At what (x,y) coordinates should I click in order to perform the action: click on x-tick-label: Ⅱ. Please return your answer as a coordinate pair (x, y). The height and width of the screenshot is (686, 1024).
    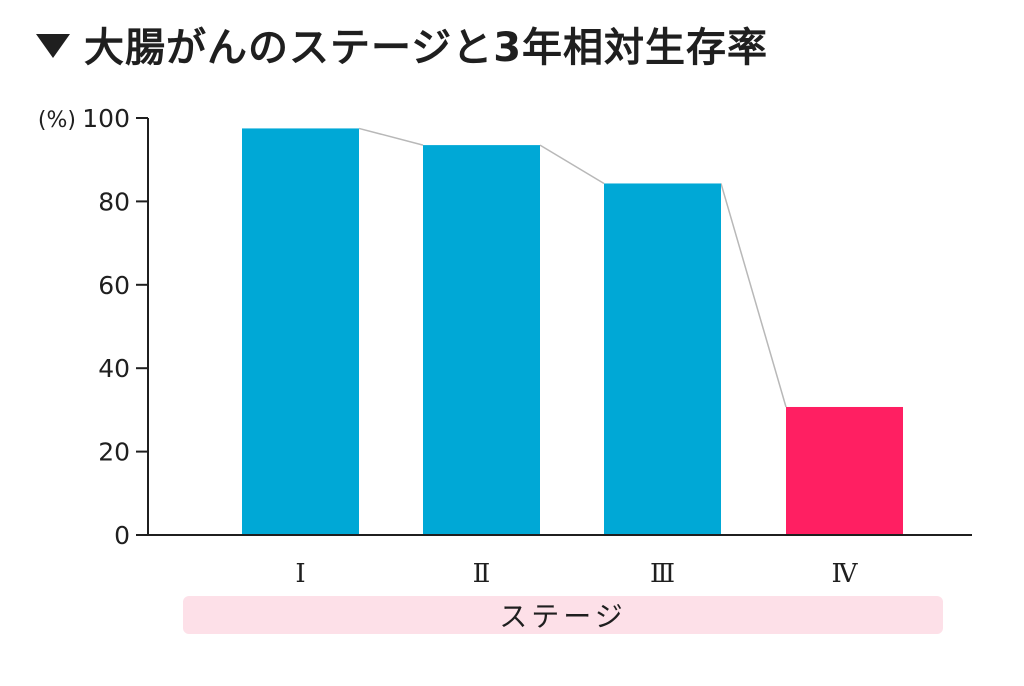
    Looking at the image, I should click on (482, 574).